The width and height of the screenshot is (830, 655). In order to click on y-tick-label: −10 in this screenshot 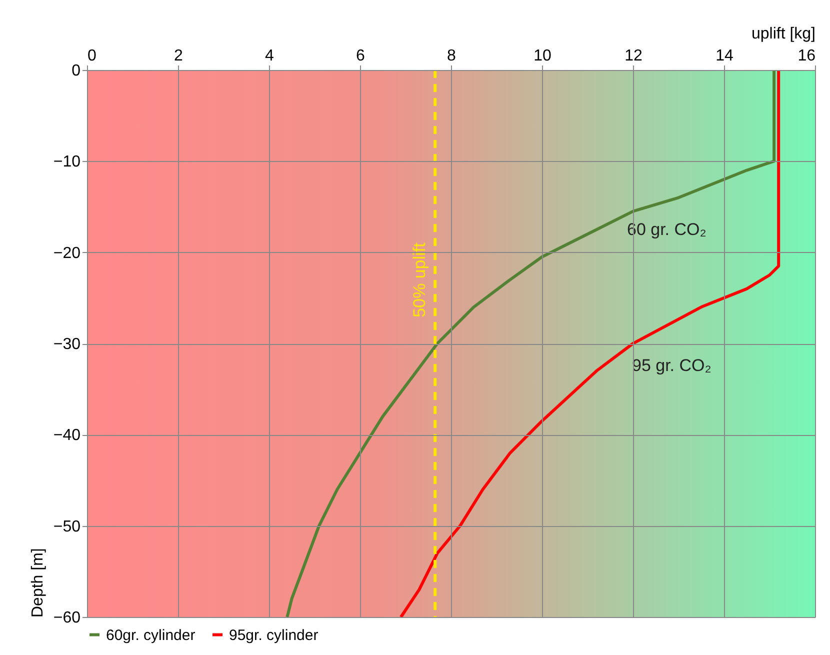, I will do `click(67, 162)`.